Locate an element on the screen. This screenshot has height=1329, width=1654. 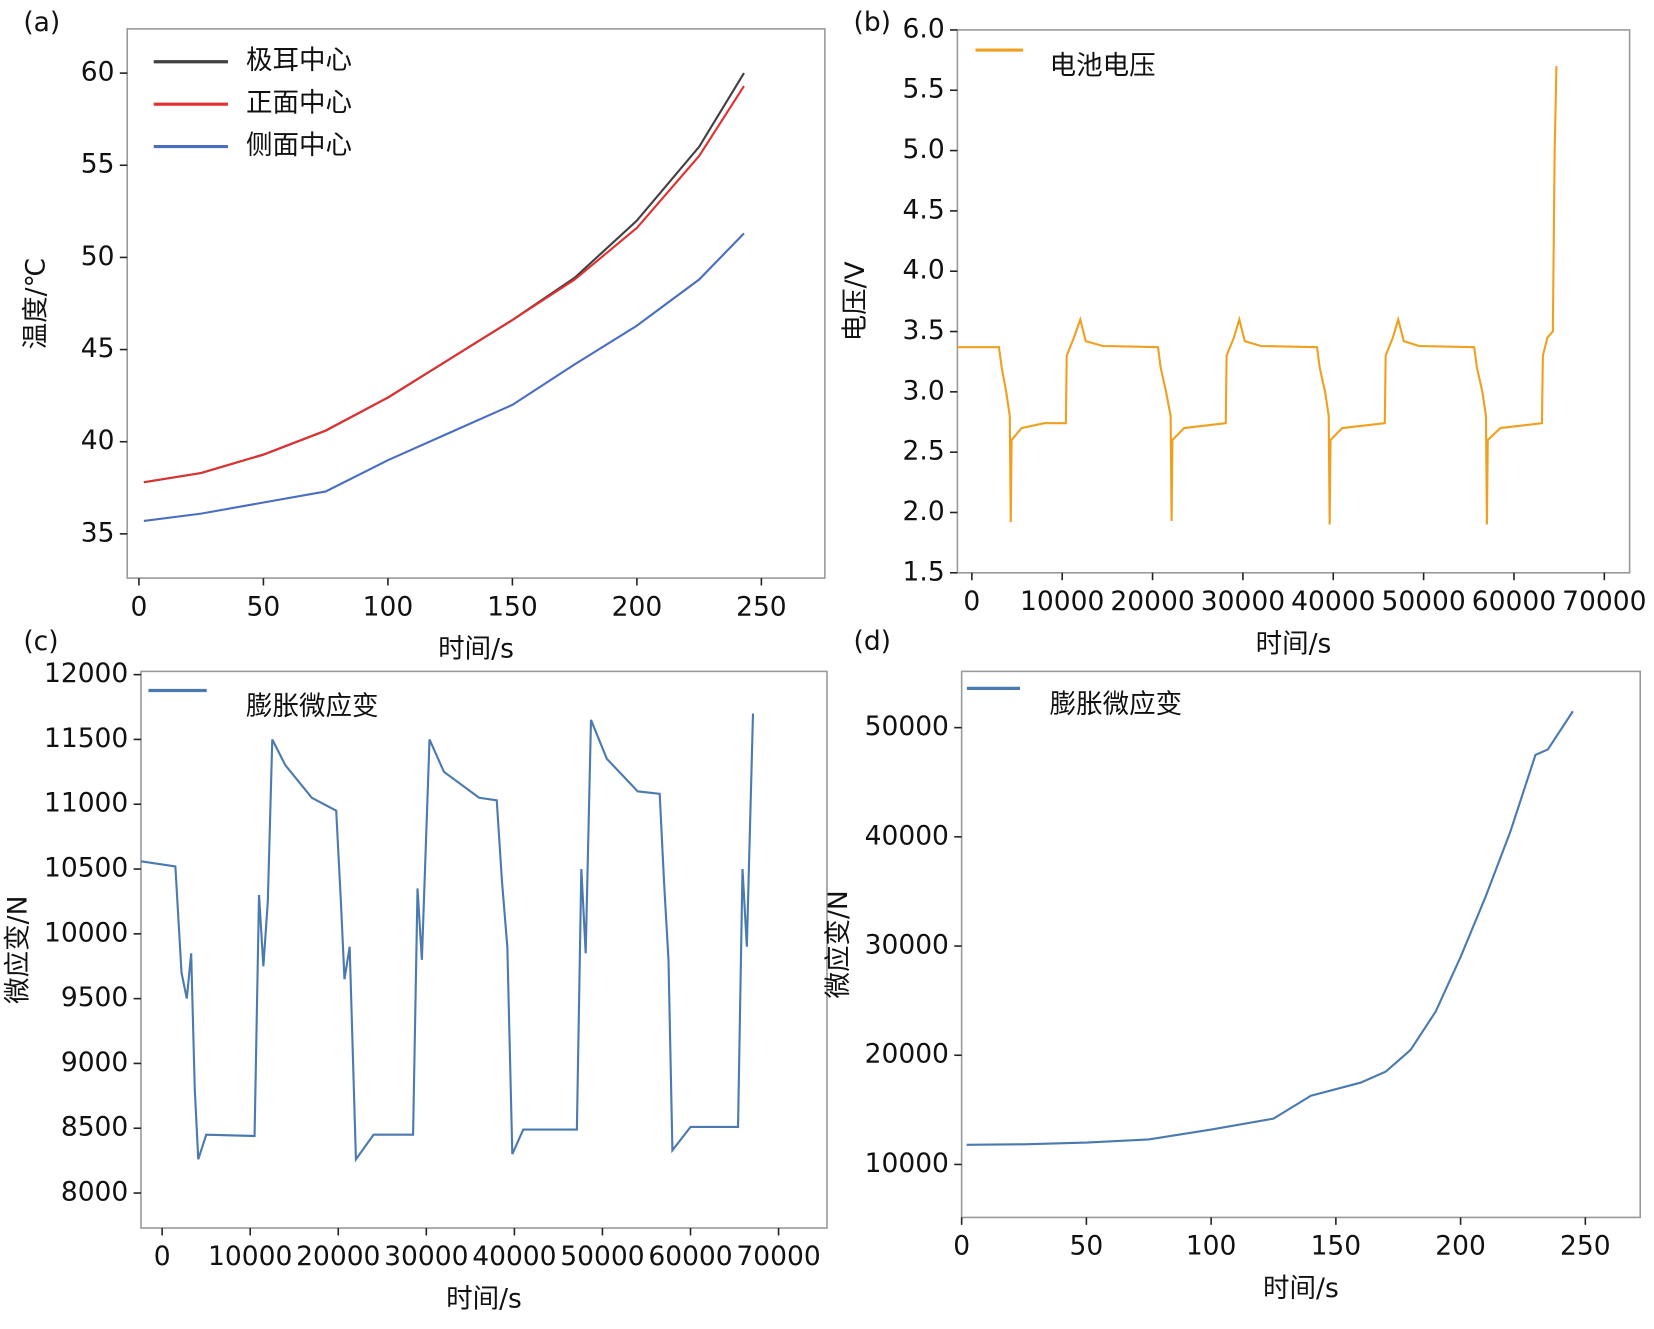
y-tick-label: 5.0 is located at coordinates (924, 149).